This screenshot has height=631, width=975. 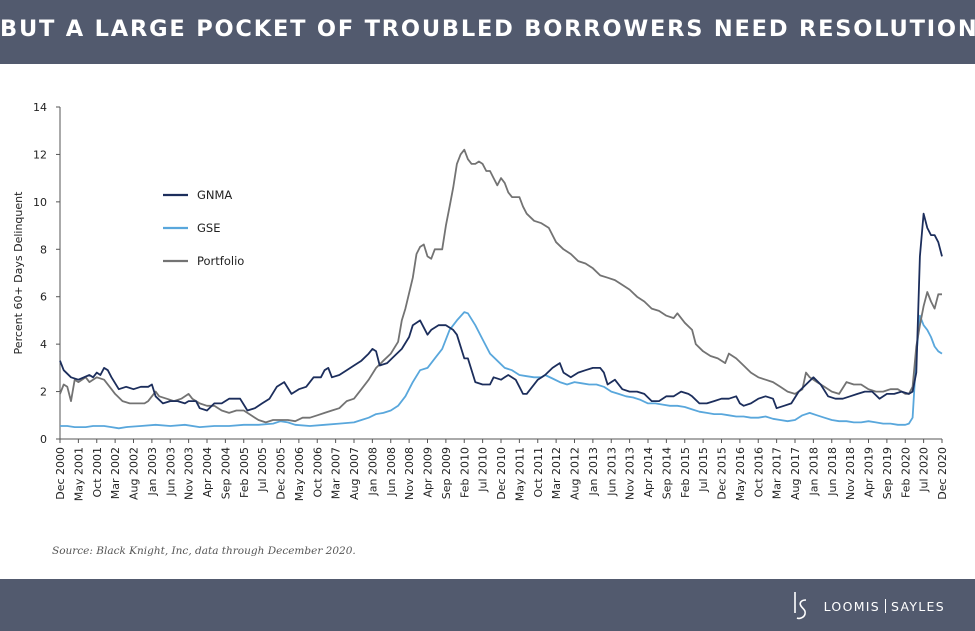 What do you see at coordinates (220, 261) in the screenshot?
I see `legend-label-portfolio: Portfolio` at bounding box center [220, 261].